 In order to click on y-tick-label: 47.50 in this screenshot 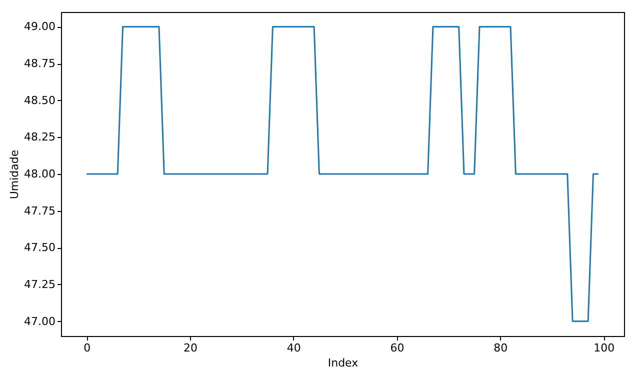, I will do `click(40, 247)`.